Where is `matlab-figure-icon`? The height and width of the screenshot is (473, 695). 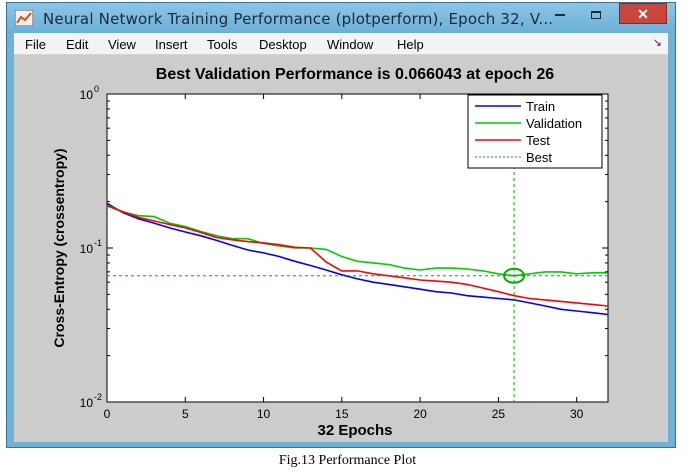 matlab-figure-icon is located at coordinates (24, 18).